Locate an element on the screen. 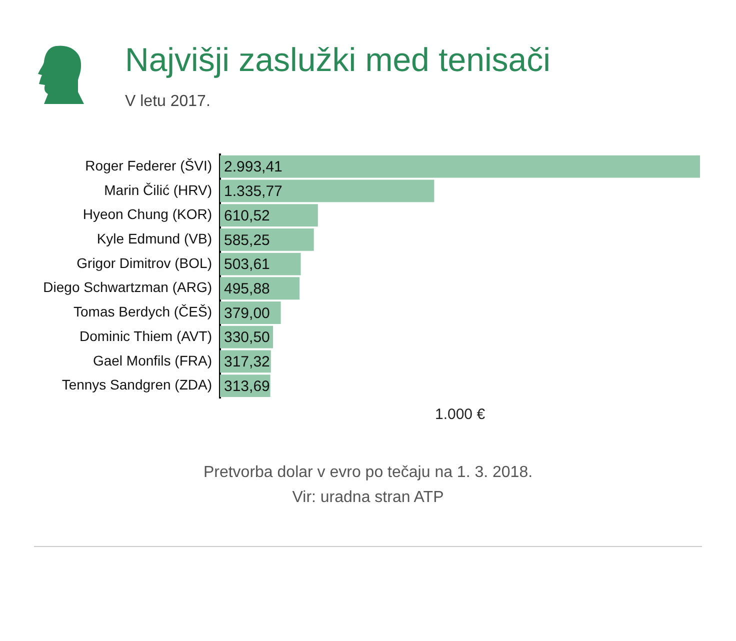  data-label: 313,69 is located at coordinates (247, 386).